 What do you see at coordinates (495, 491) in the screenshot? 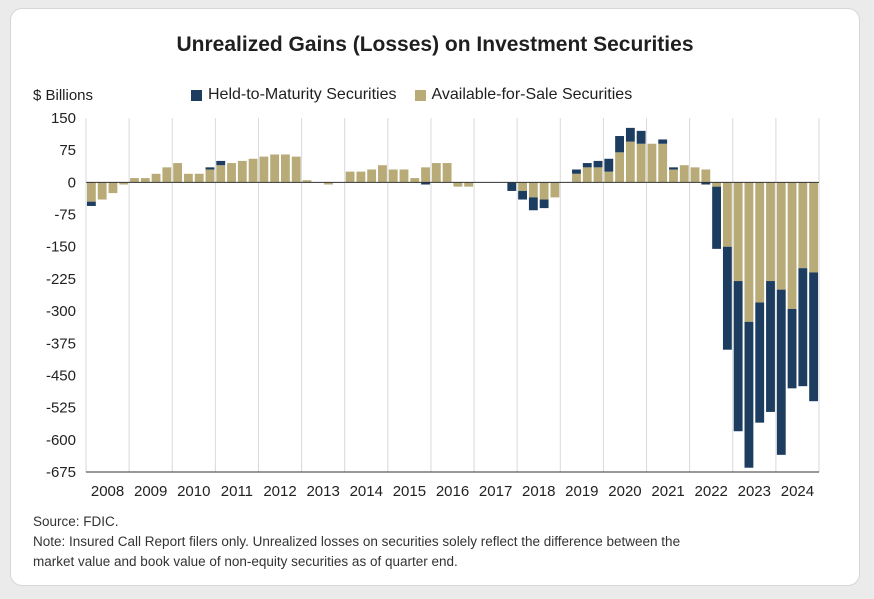
I see `x-tick-label: 2017` at bounding box center [495, 491].